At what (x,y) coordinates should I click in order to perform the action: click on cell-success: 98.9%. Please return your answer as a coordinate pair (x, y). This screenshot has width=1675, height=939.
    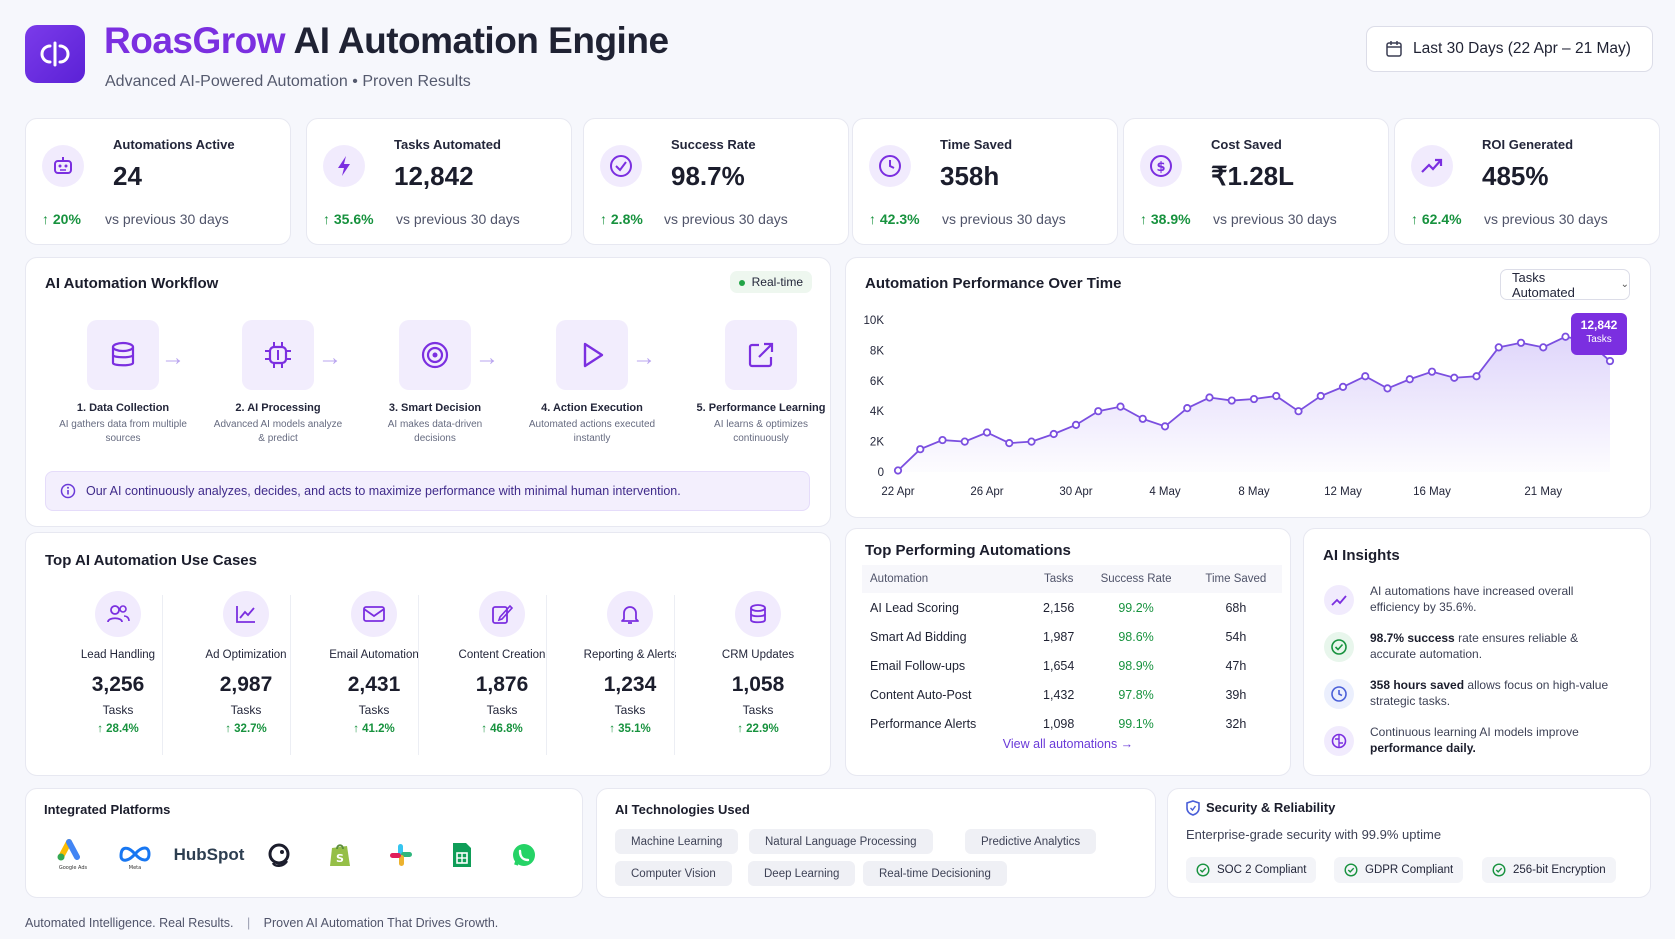
    Looking at the image, I should click on (1136, 665).